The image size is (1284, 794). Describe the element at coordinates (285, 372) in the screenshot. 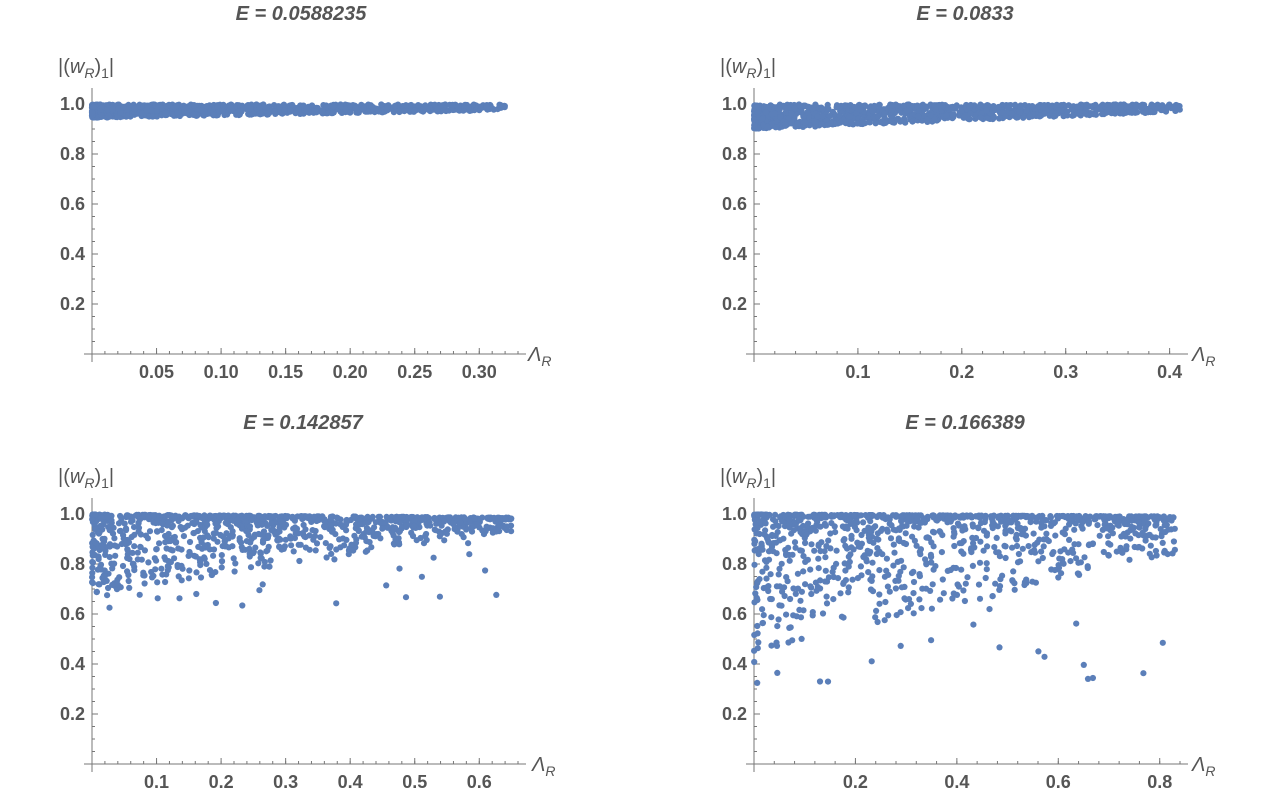

I see `x-tick-label: 0.15` at that location.